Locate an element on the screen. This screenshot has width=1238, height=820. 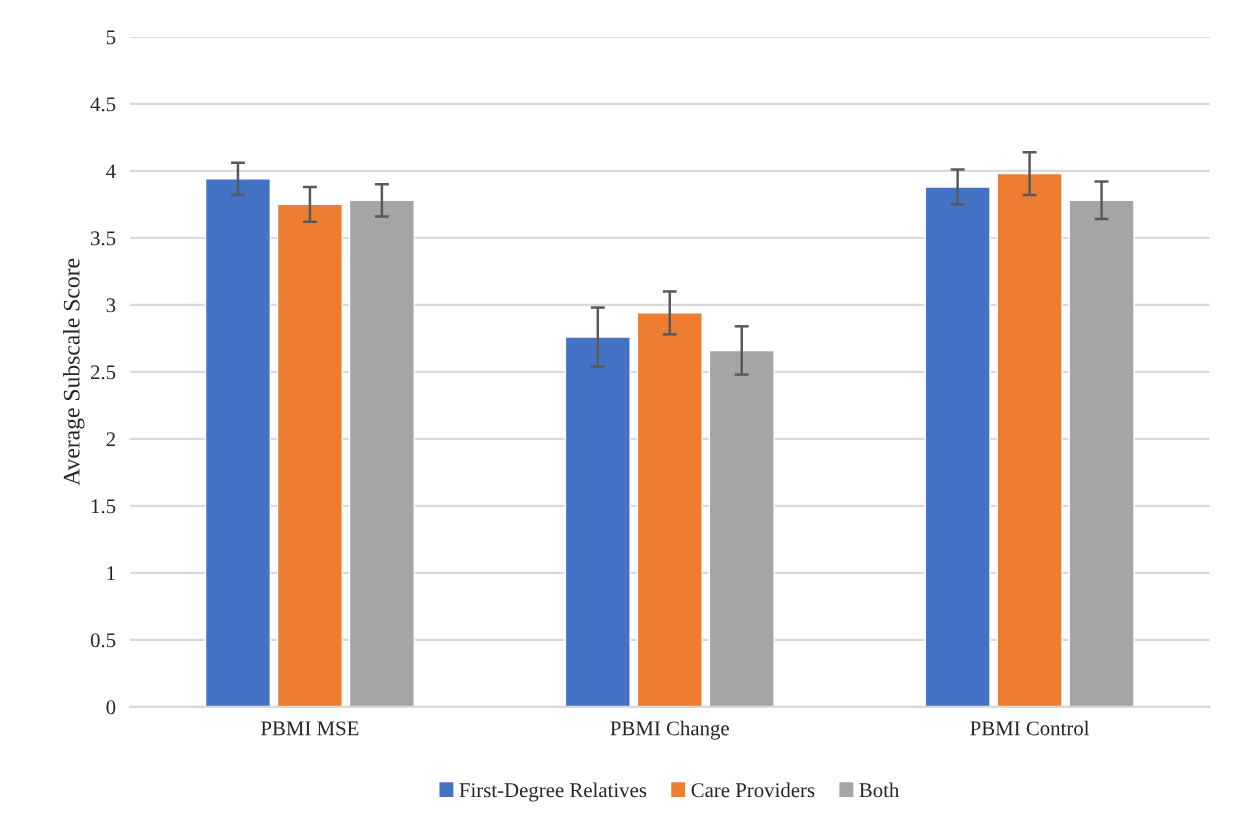
x-tick-label: PBMI Control is located at coordinates (1030, 728).